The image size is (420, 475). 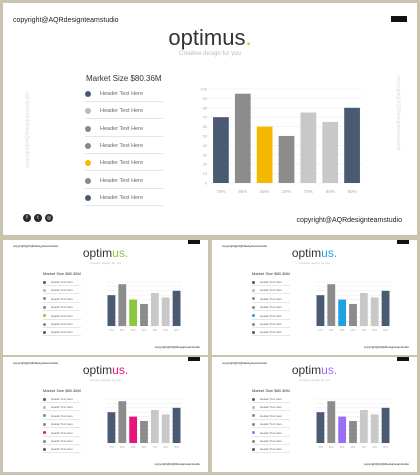 What do you see at coordinates (205, 164) in the screenshot?
I see `y-tick-label: 20` at bounding box center [205, 164].